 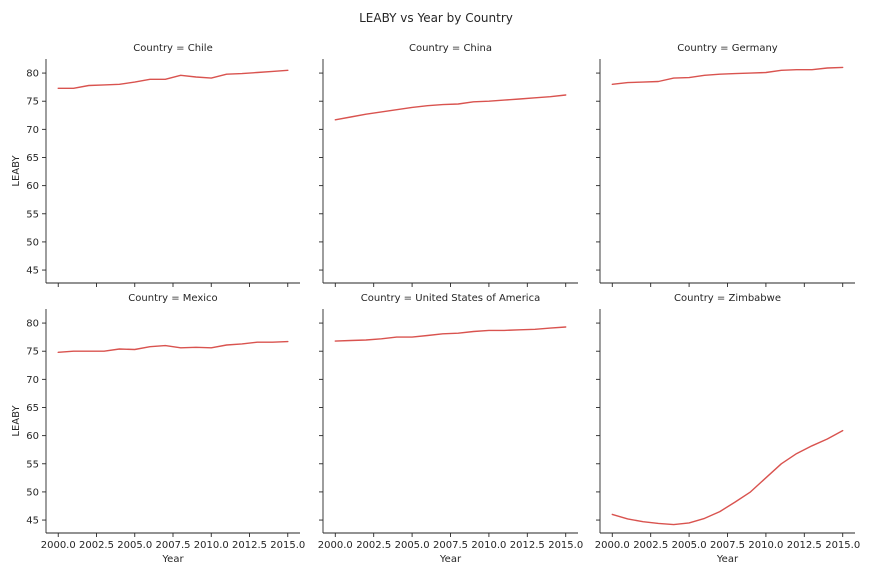 I want to click on panel-title: Country = Germany, so click(x=727, y=48).